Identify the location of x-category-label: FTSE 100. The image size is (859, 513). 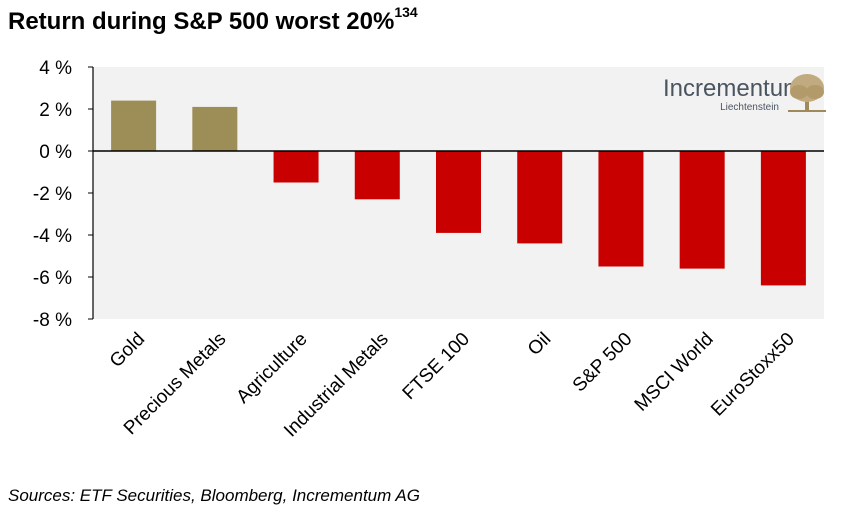
(436, 366).